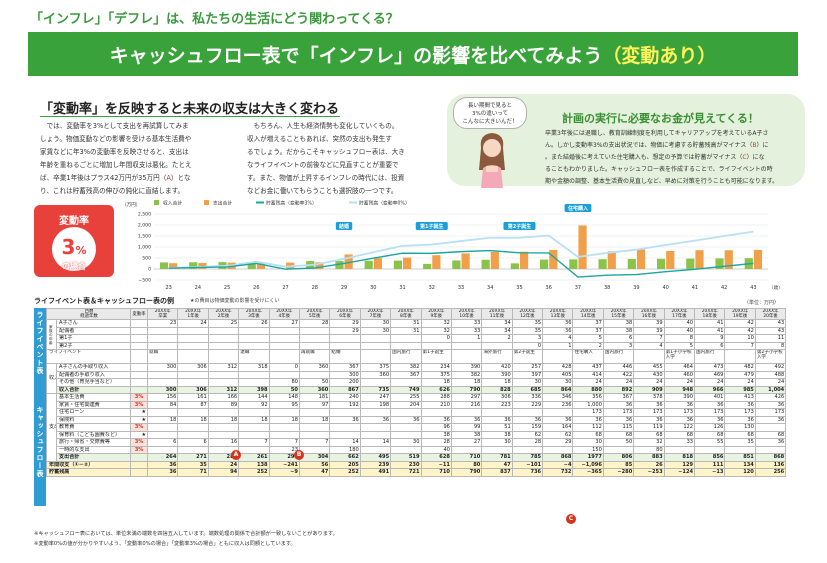 The width and height of the screenshot is (827, 563). I want to click on elapsed-label: 6年後, so click(345, 316).